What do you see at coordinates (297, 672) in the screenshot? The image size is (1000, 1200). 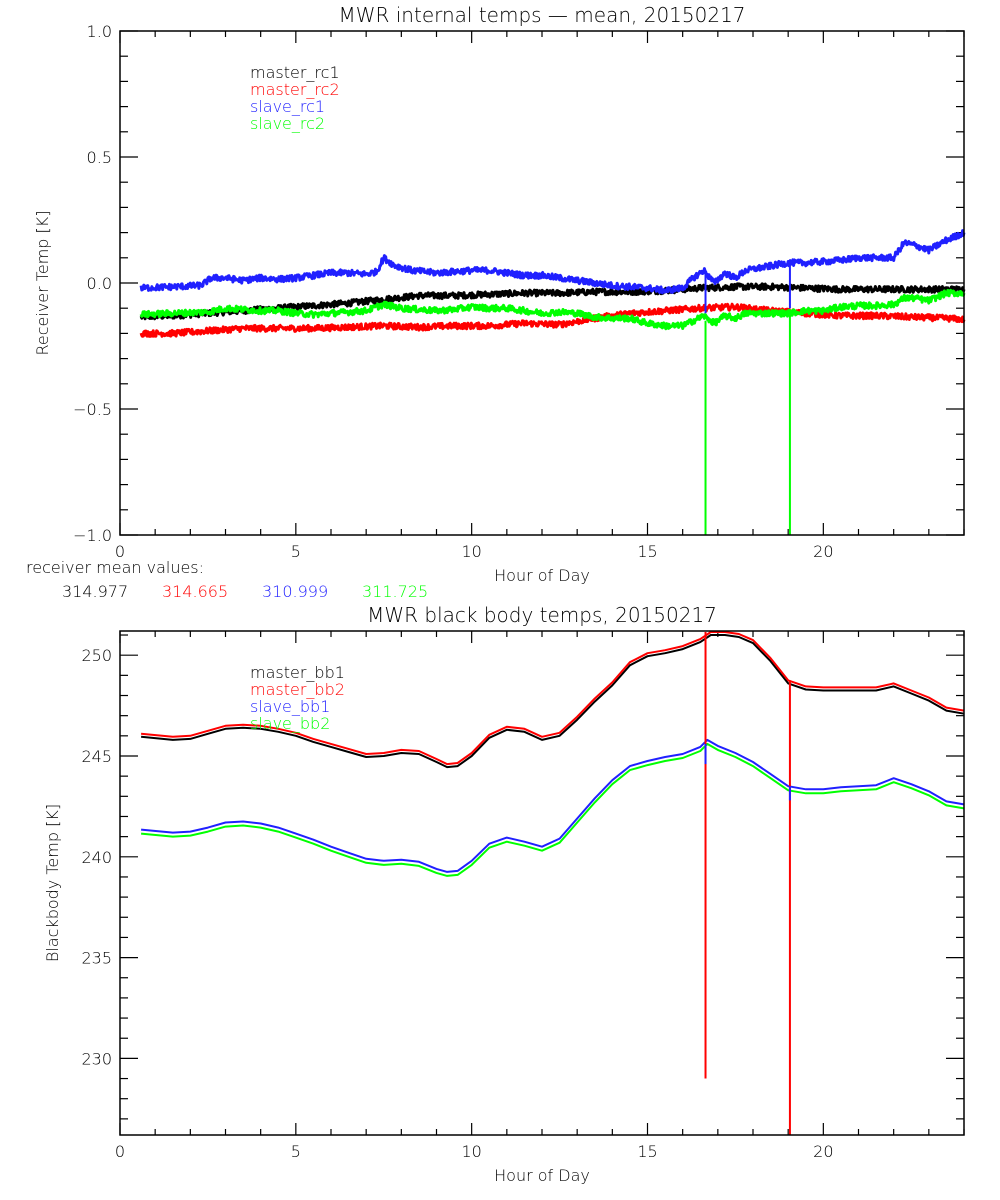 I see `legend-entry-master-bb1: master_bb1` at bounding box center [297, 672].